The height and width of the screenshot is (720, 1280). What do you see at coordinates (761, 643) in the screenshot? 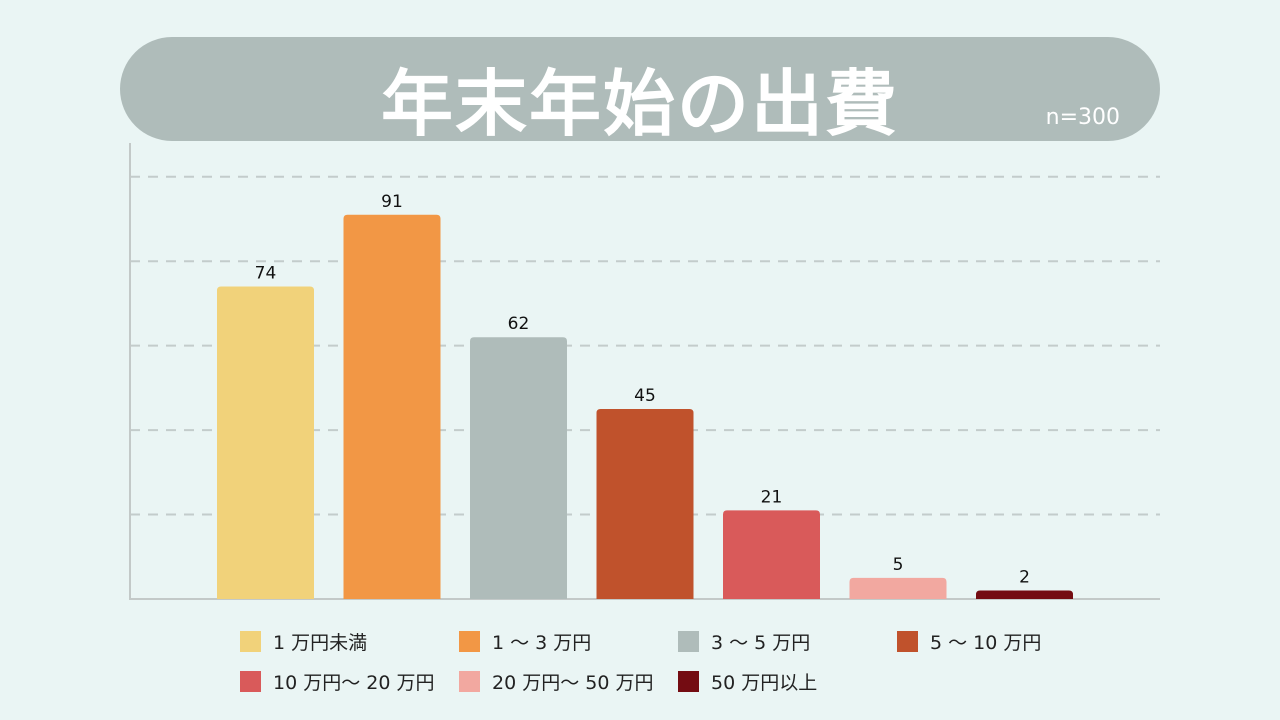
I see `legend-label: 3 〜 5 万円` at bounding box center [761, 643].